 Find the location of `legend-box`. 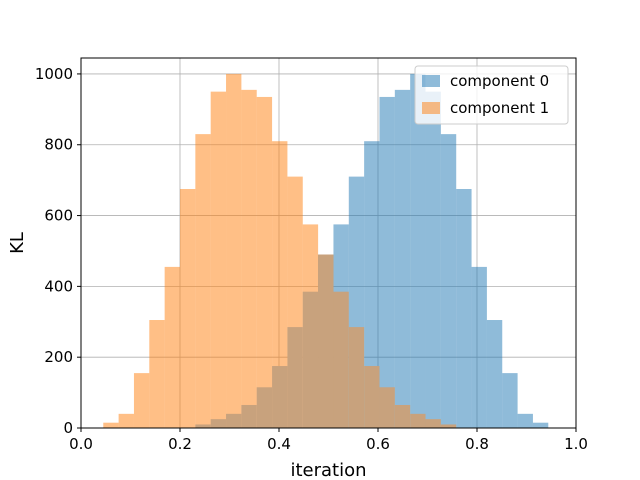

legend-box is located at coordinates (491, 95).